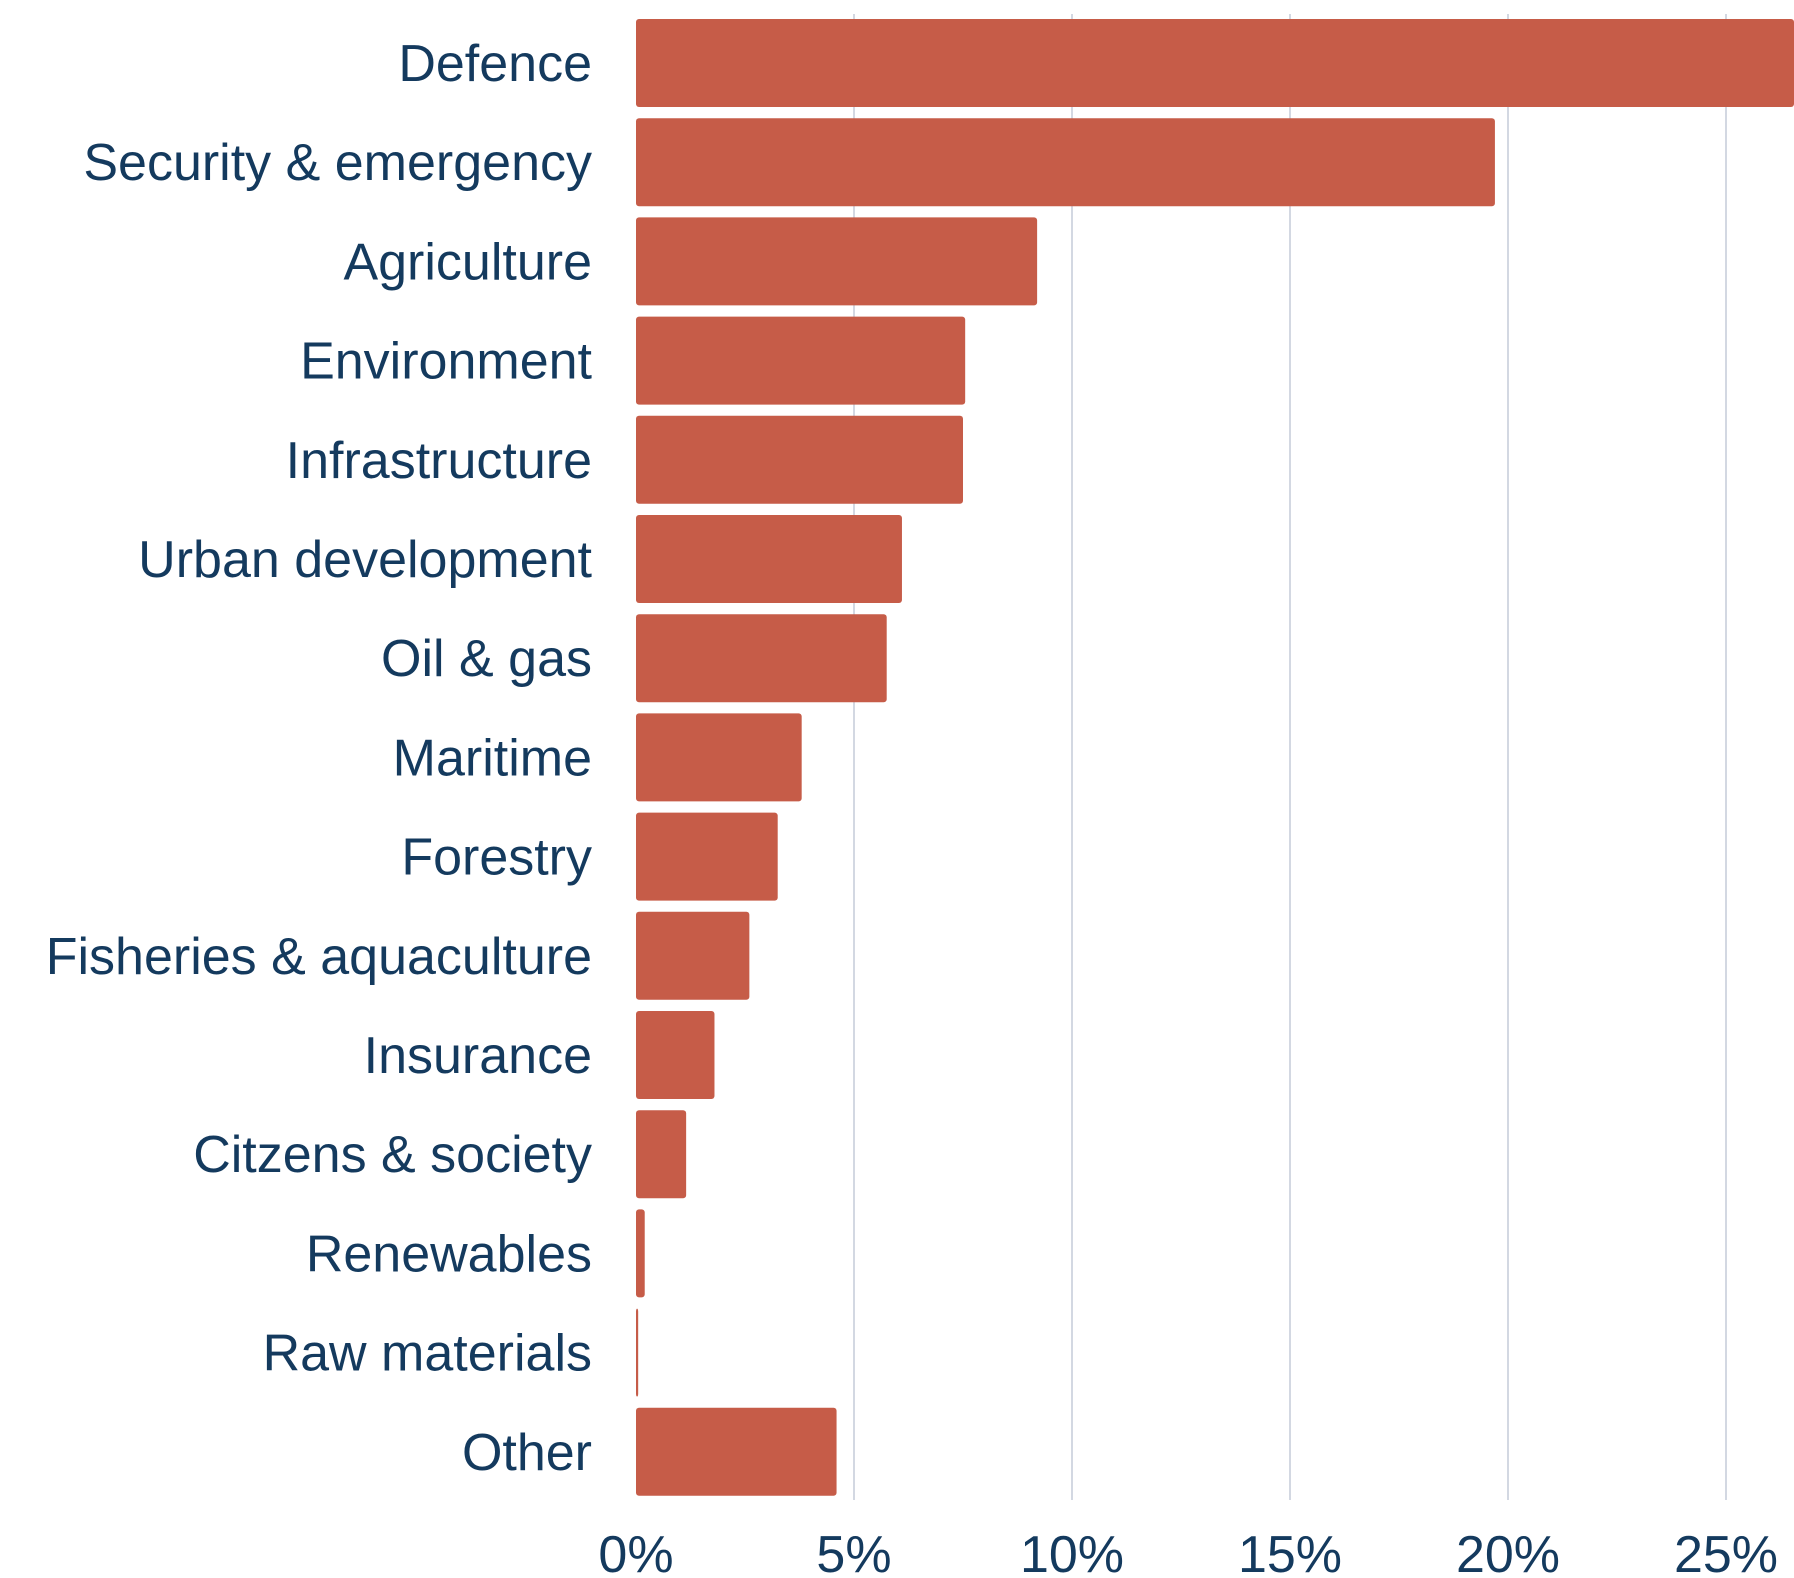 This screenshot has width=1794, height=1578. I want to click on category-label: Forestry, so click(496, 858).